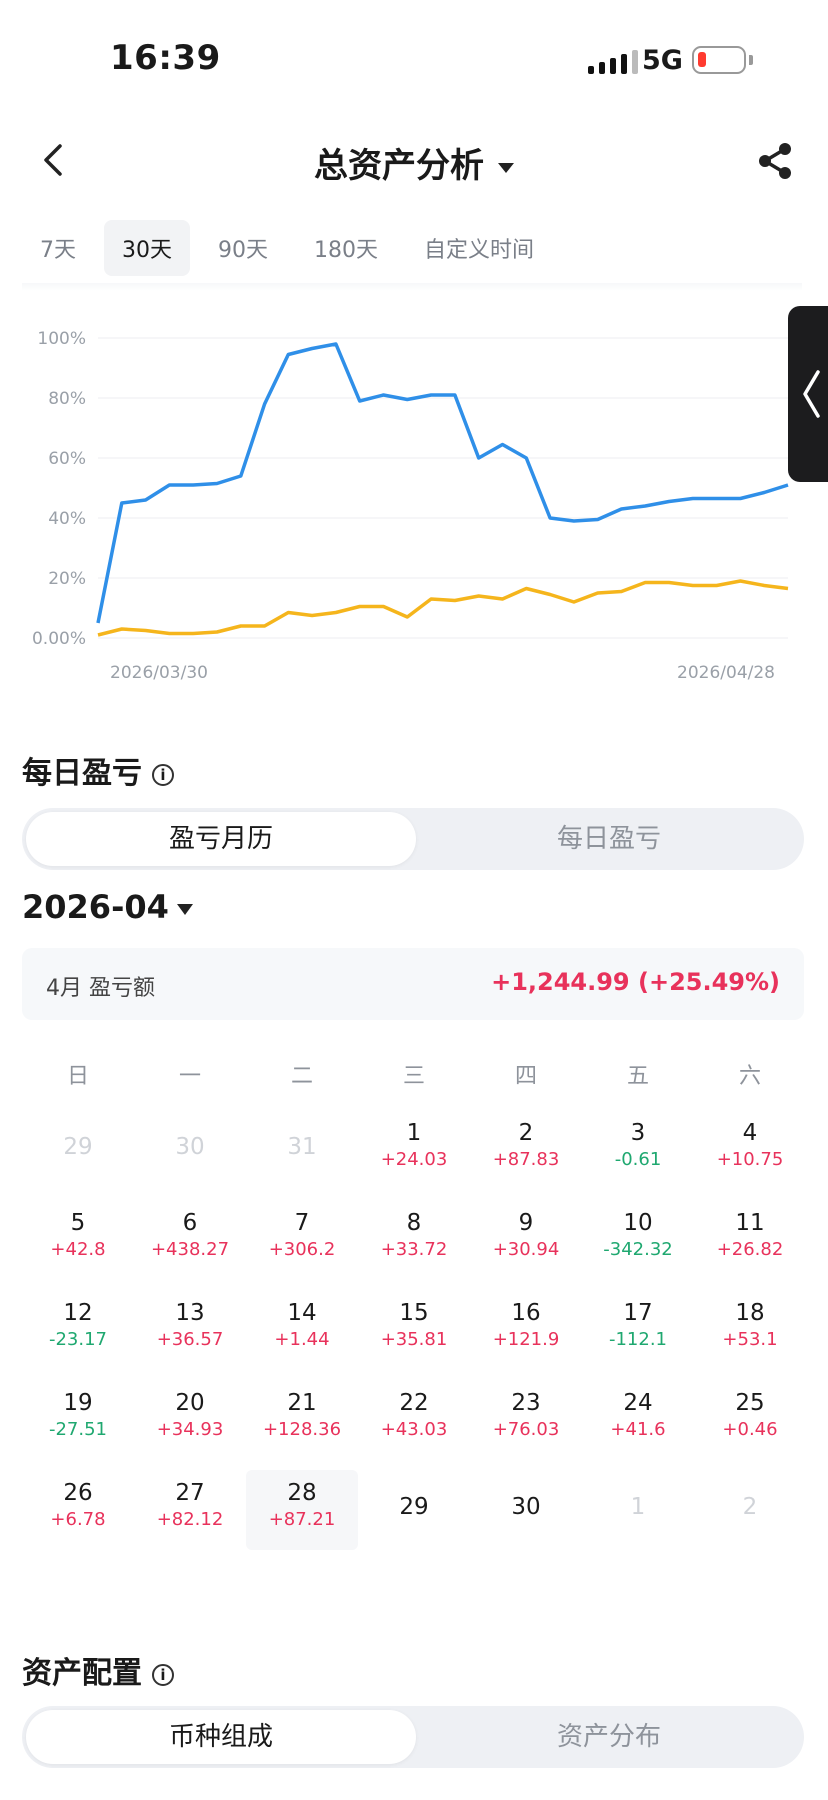 This screenshot has width=828, height=1800. I want to click on calendar-day-number: 28, so click(302, 1493).